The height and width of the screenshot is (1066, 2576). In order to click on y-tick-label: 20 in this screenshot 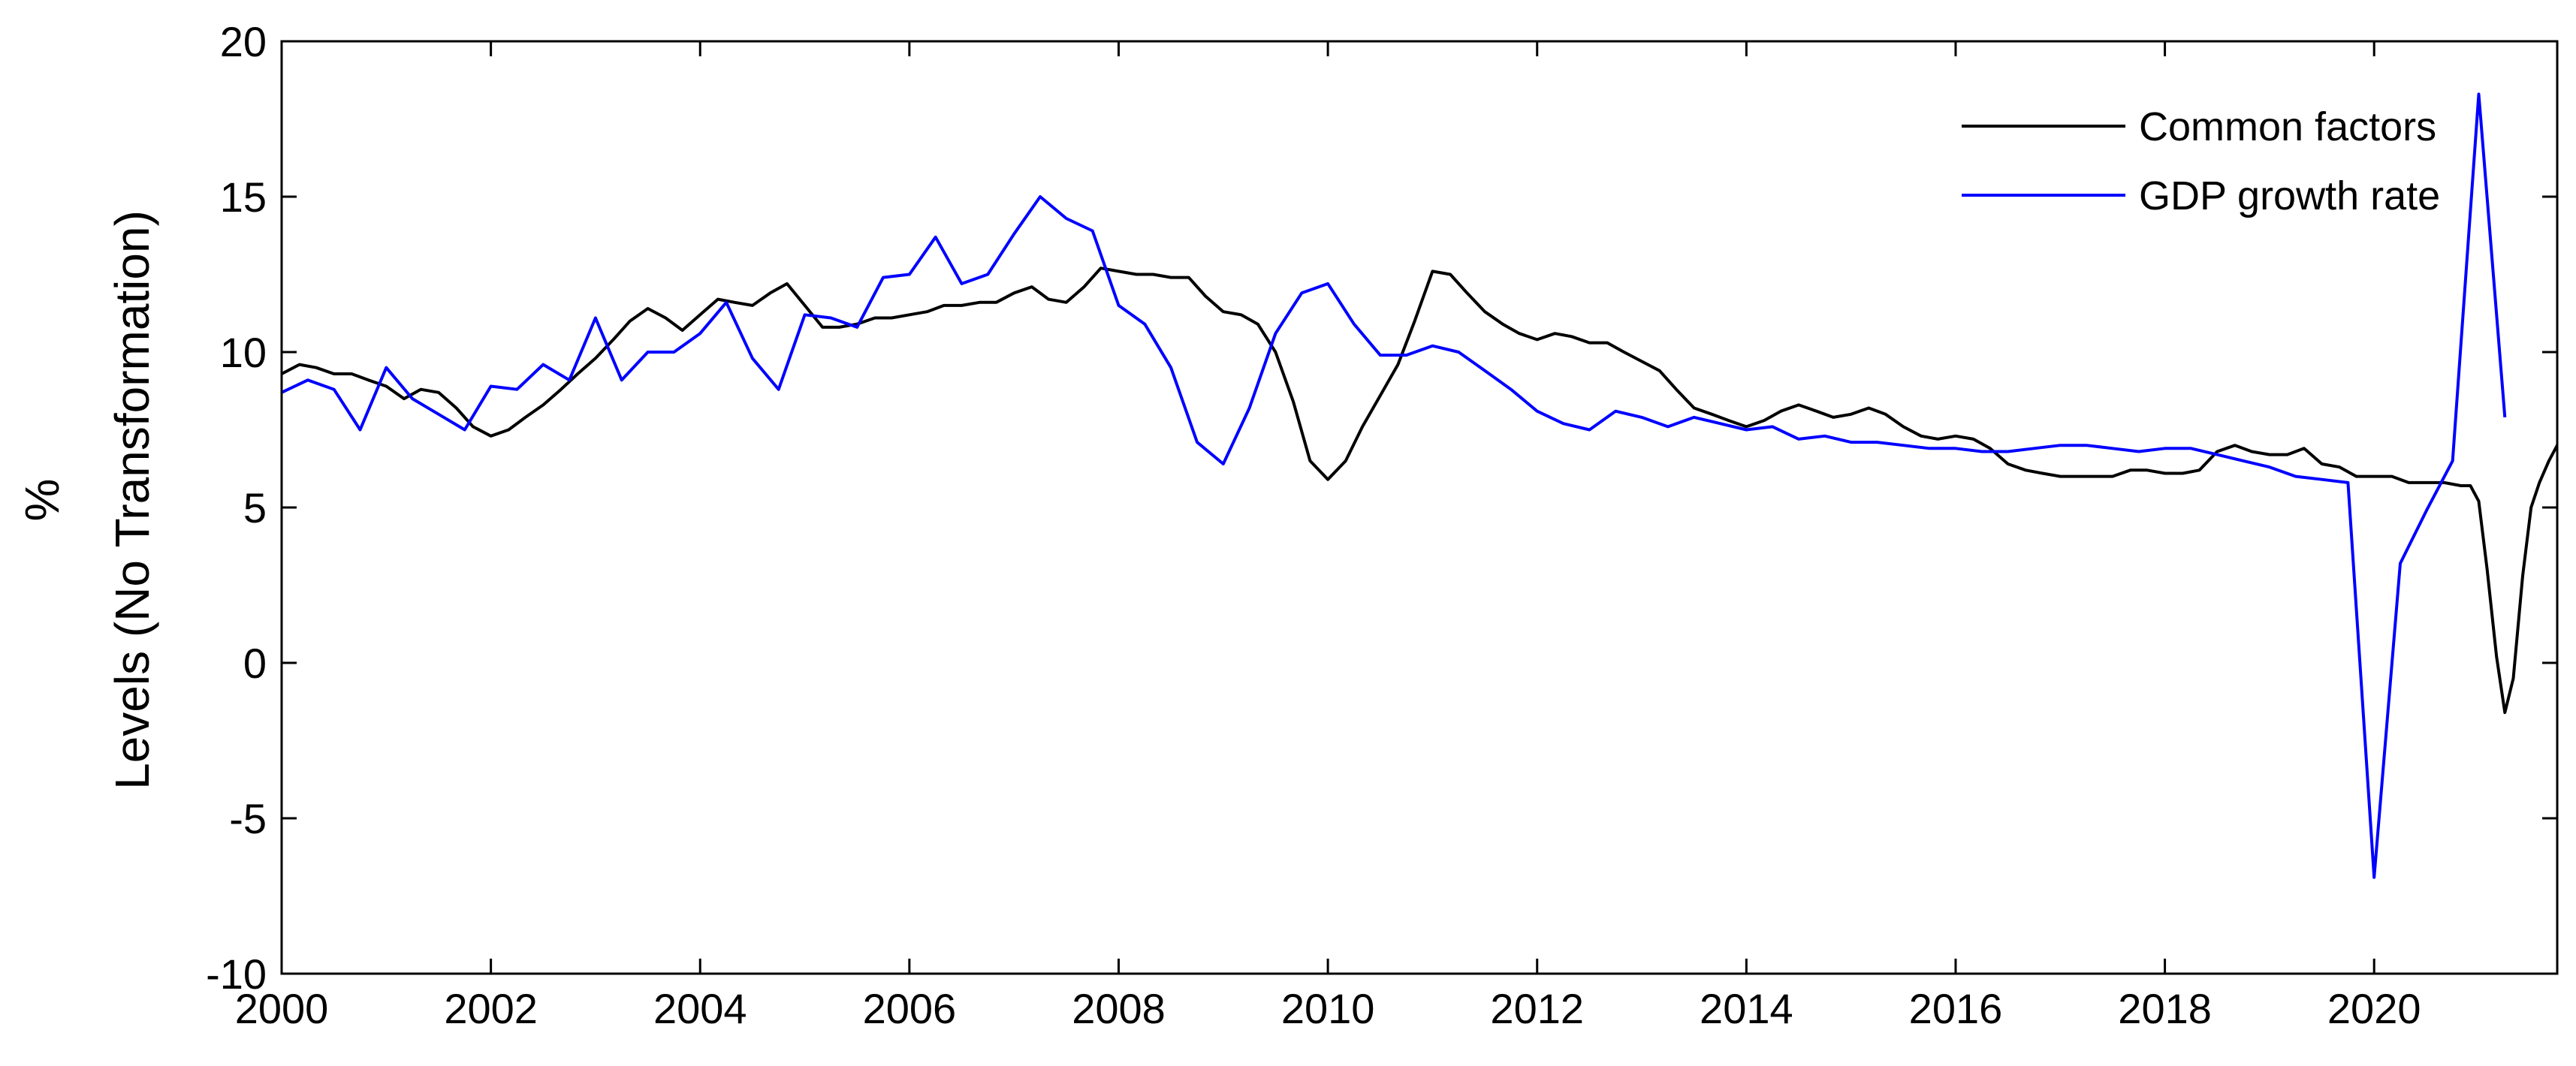, I will do `click(243, 41)`.